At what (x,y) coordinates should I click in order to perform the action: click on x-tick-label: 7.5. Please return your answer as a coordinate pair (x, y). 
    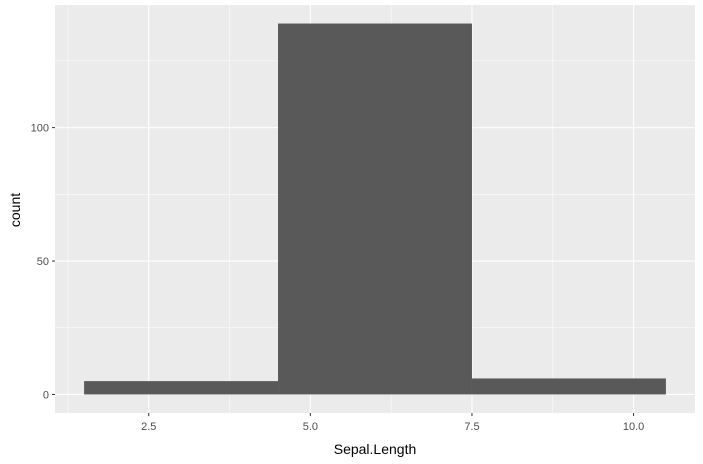
    Looking at the image, I should click on (471, 427).